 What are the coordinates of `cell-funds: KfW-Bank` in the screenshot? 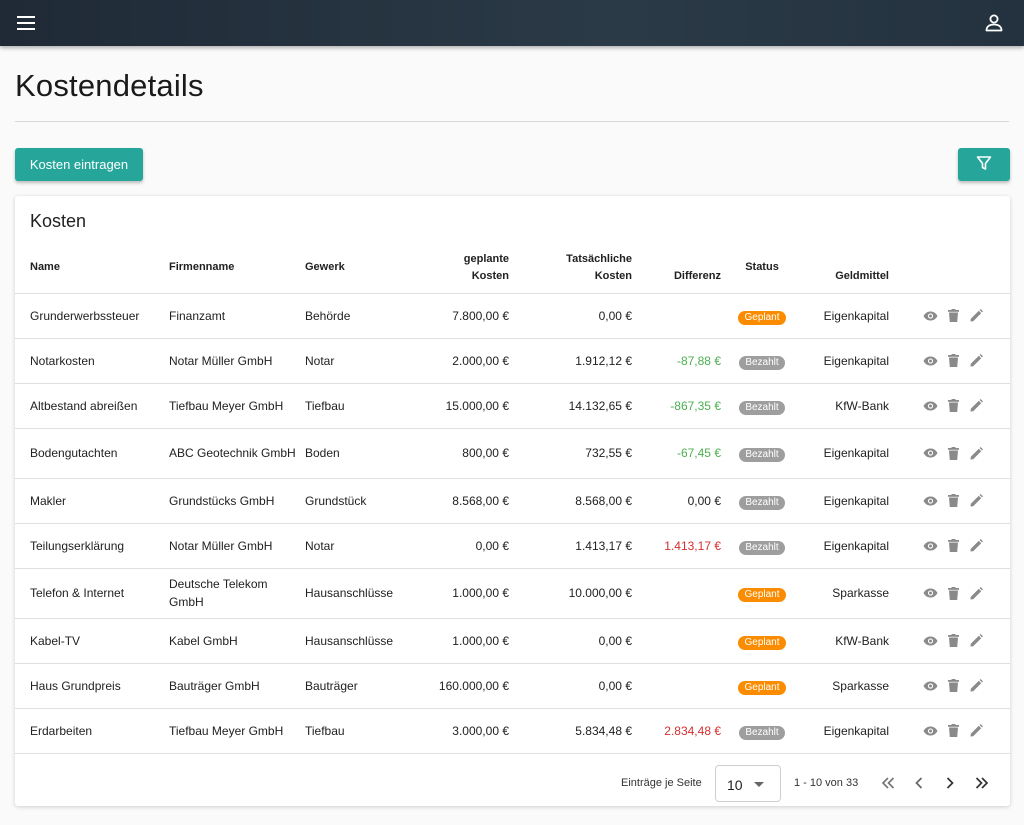 It's located at (846, 406).